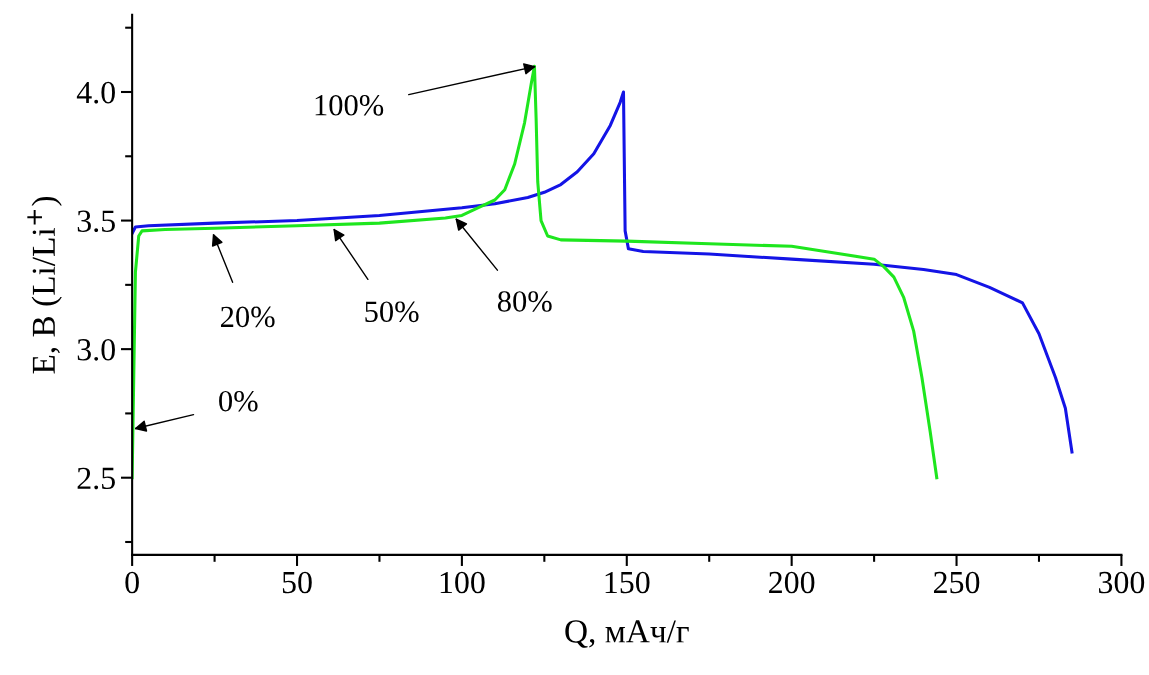  What do you see at coordinates (96, 478) in the screenshot?
I see `text: 2.5` at bounding box center [96, 478].